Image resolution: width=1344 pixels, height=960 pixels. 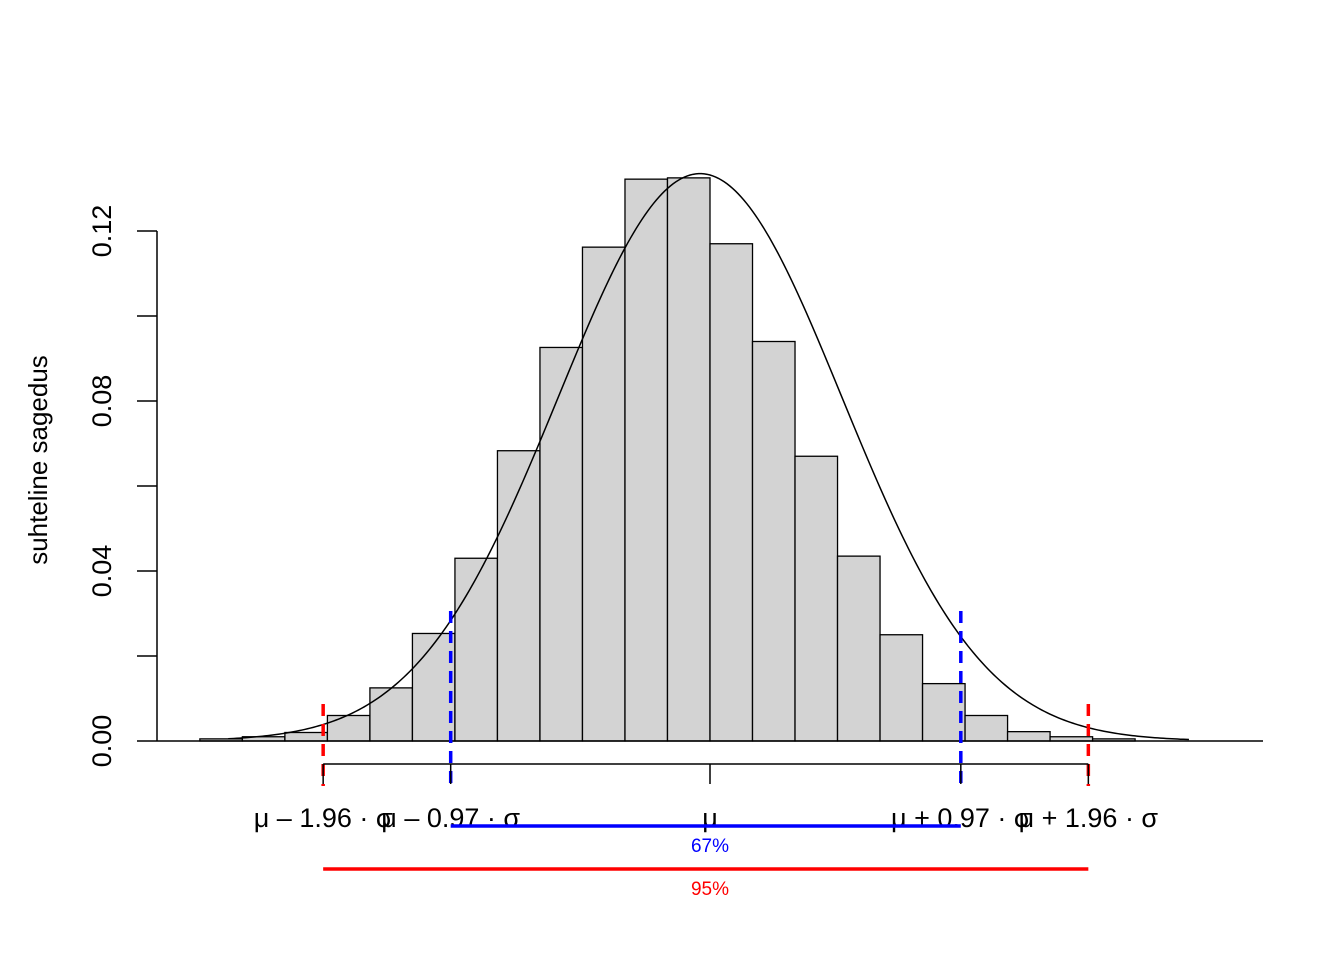 I want to click on interval-label: 67%, so click(x=710, y=846).